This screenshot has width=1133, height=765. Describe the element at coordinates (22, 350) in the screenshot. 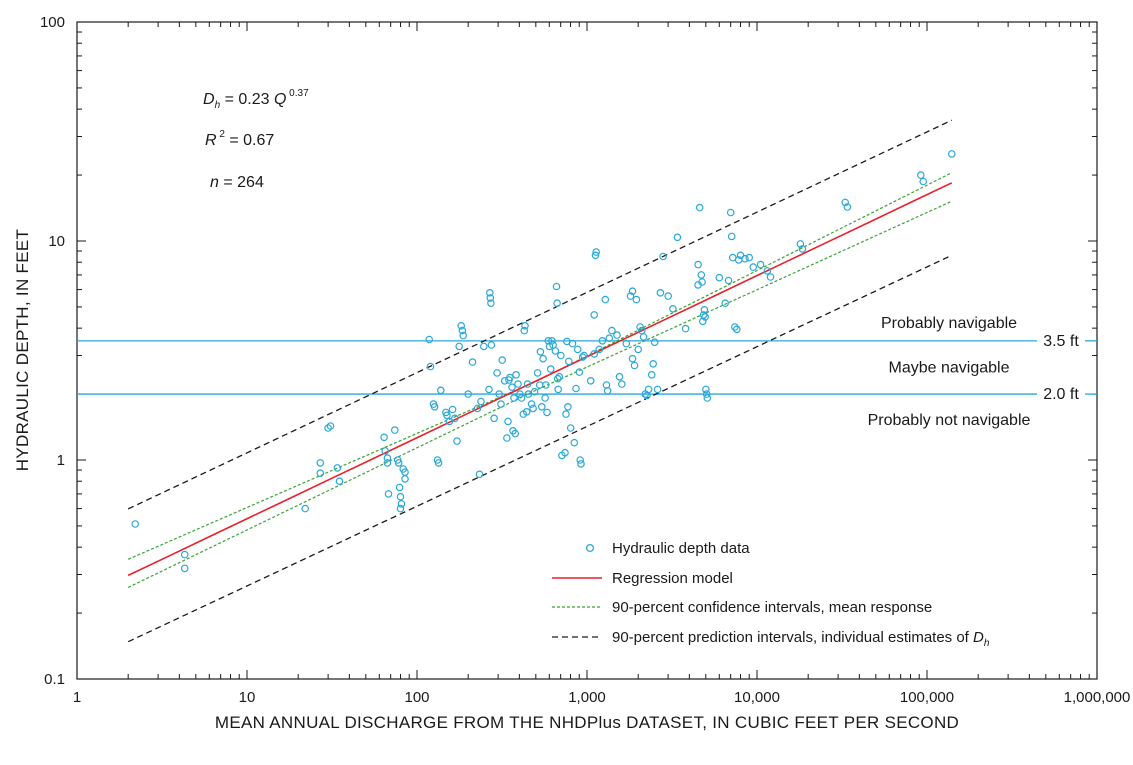

I see `y-axis-title: HYDRAULIC DEPTH, IN FEET` at that location.